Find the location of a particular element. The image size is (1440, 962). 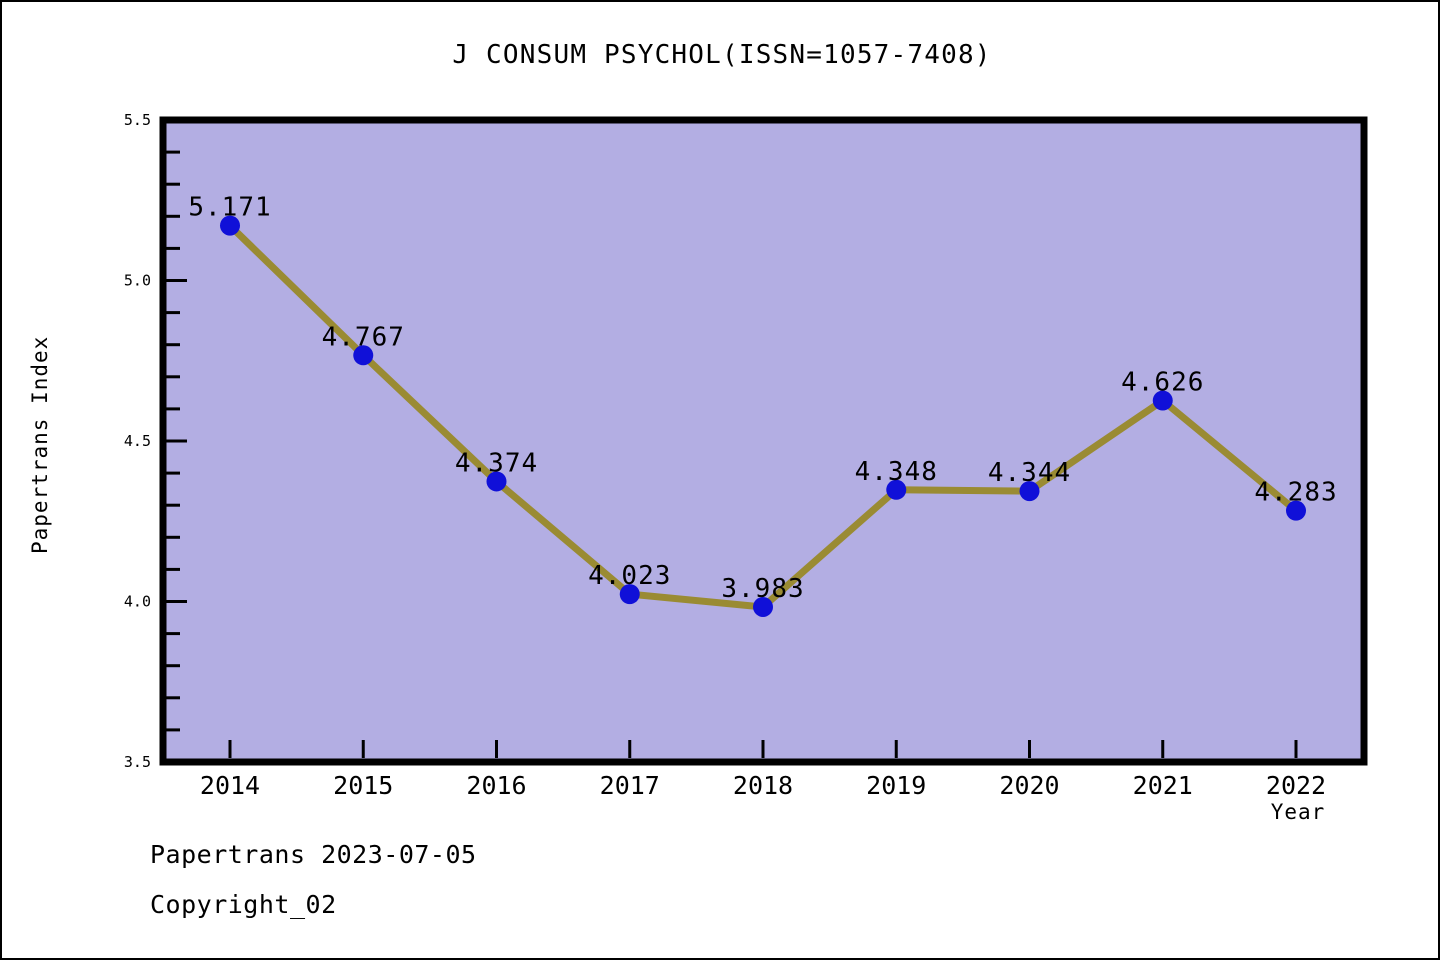

data-point-label: 4.348 is located at coordinates (896, 472).